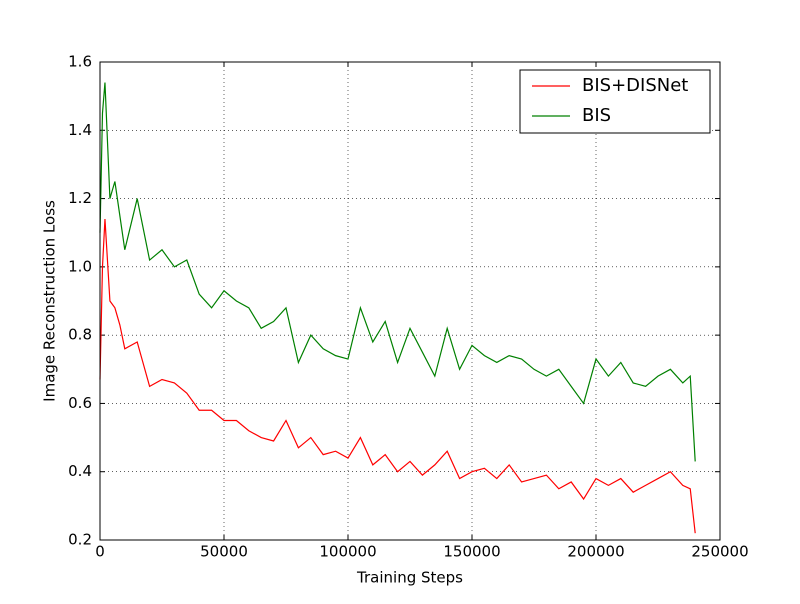 Image resolution: width=800 pixels, height=604 pixels. What do you see at coordinates (80, 540) in the screenshot?
I see `y-tick-label: 0.2` at bounding box center [80, 540].